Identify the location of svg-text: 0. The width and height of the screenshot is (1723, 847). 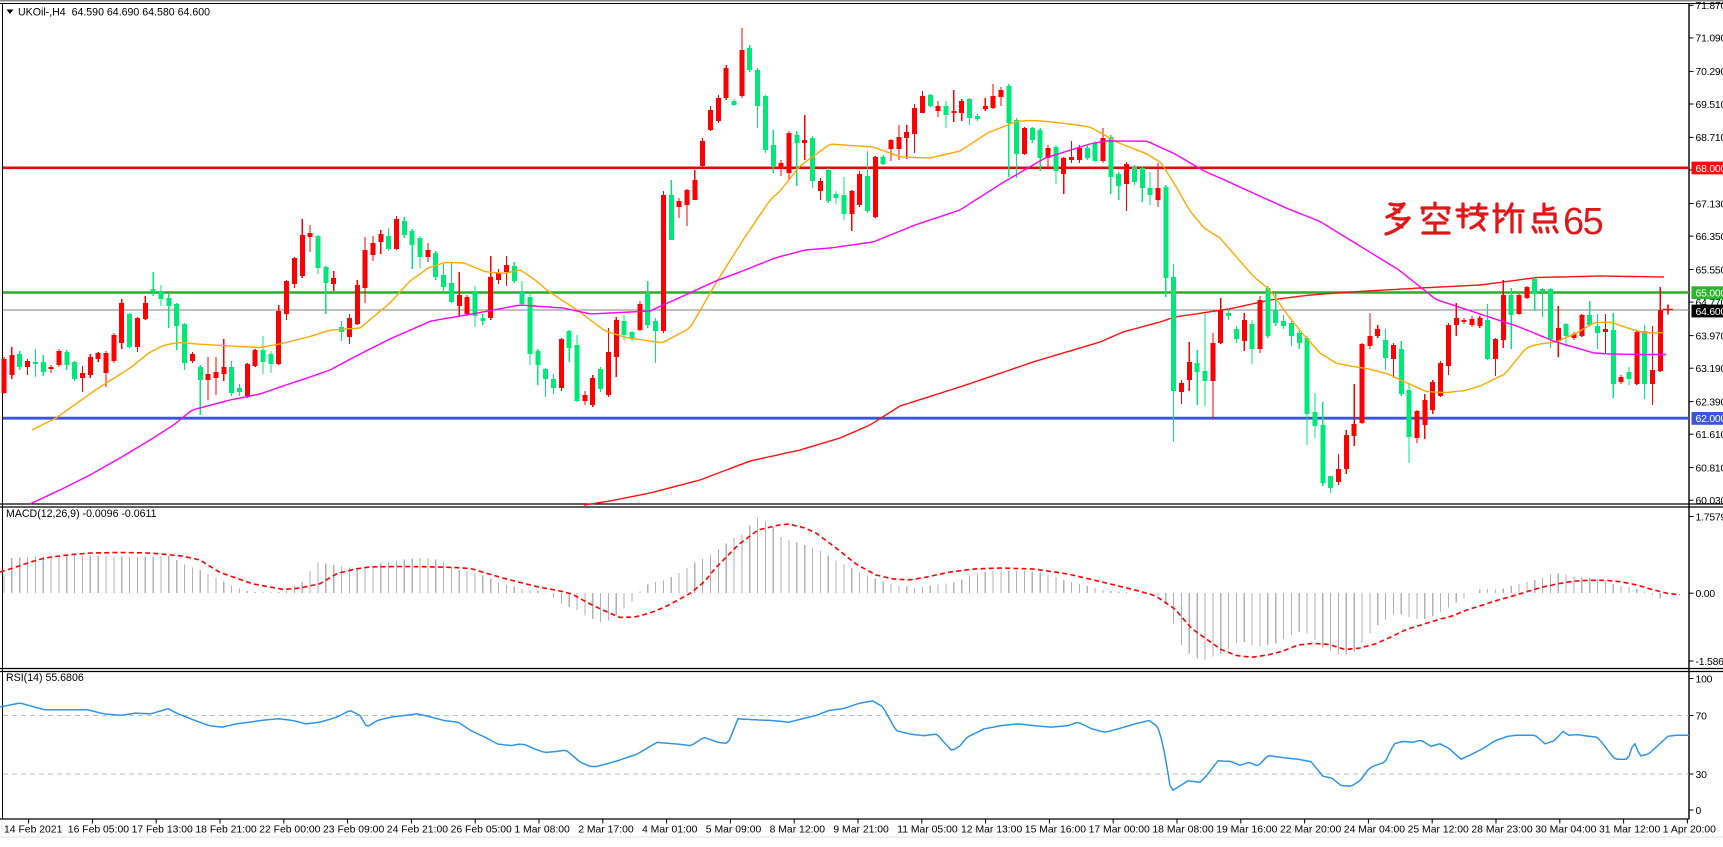
(1699, 811).